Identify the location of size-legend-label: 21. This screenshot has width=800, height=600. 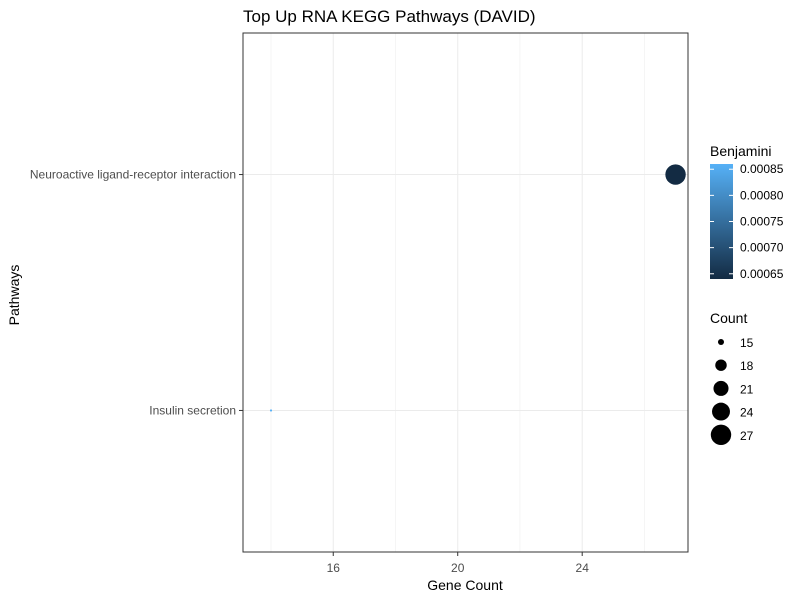
(747, 389).